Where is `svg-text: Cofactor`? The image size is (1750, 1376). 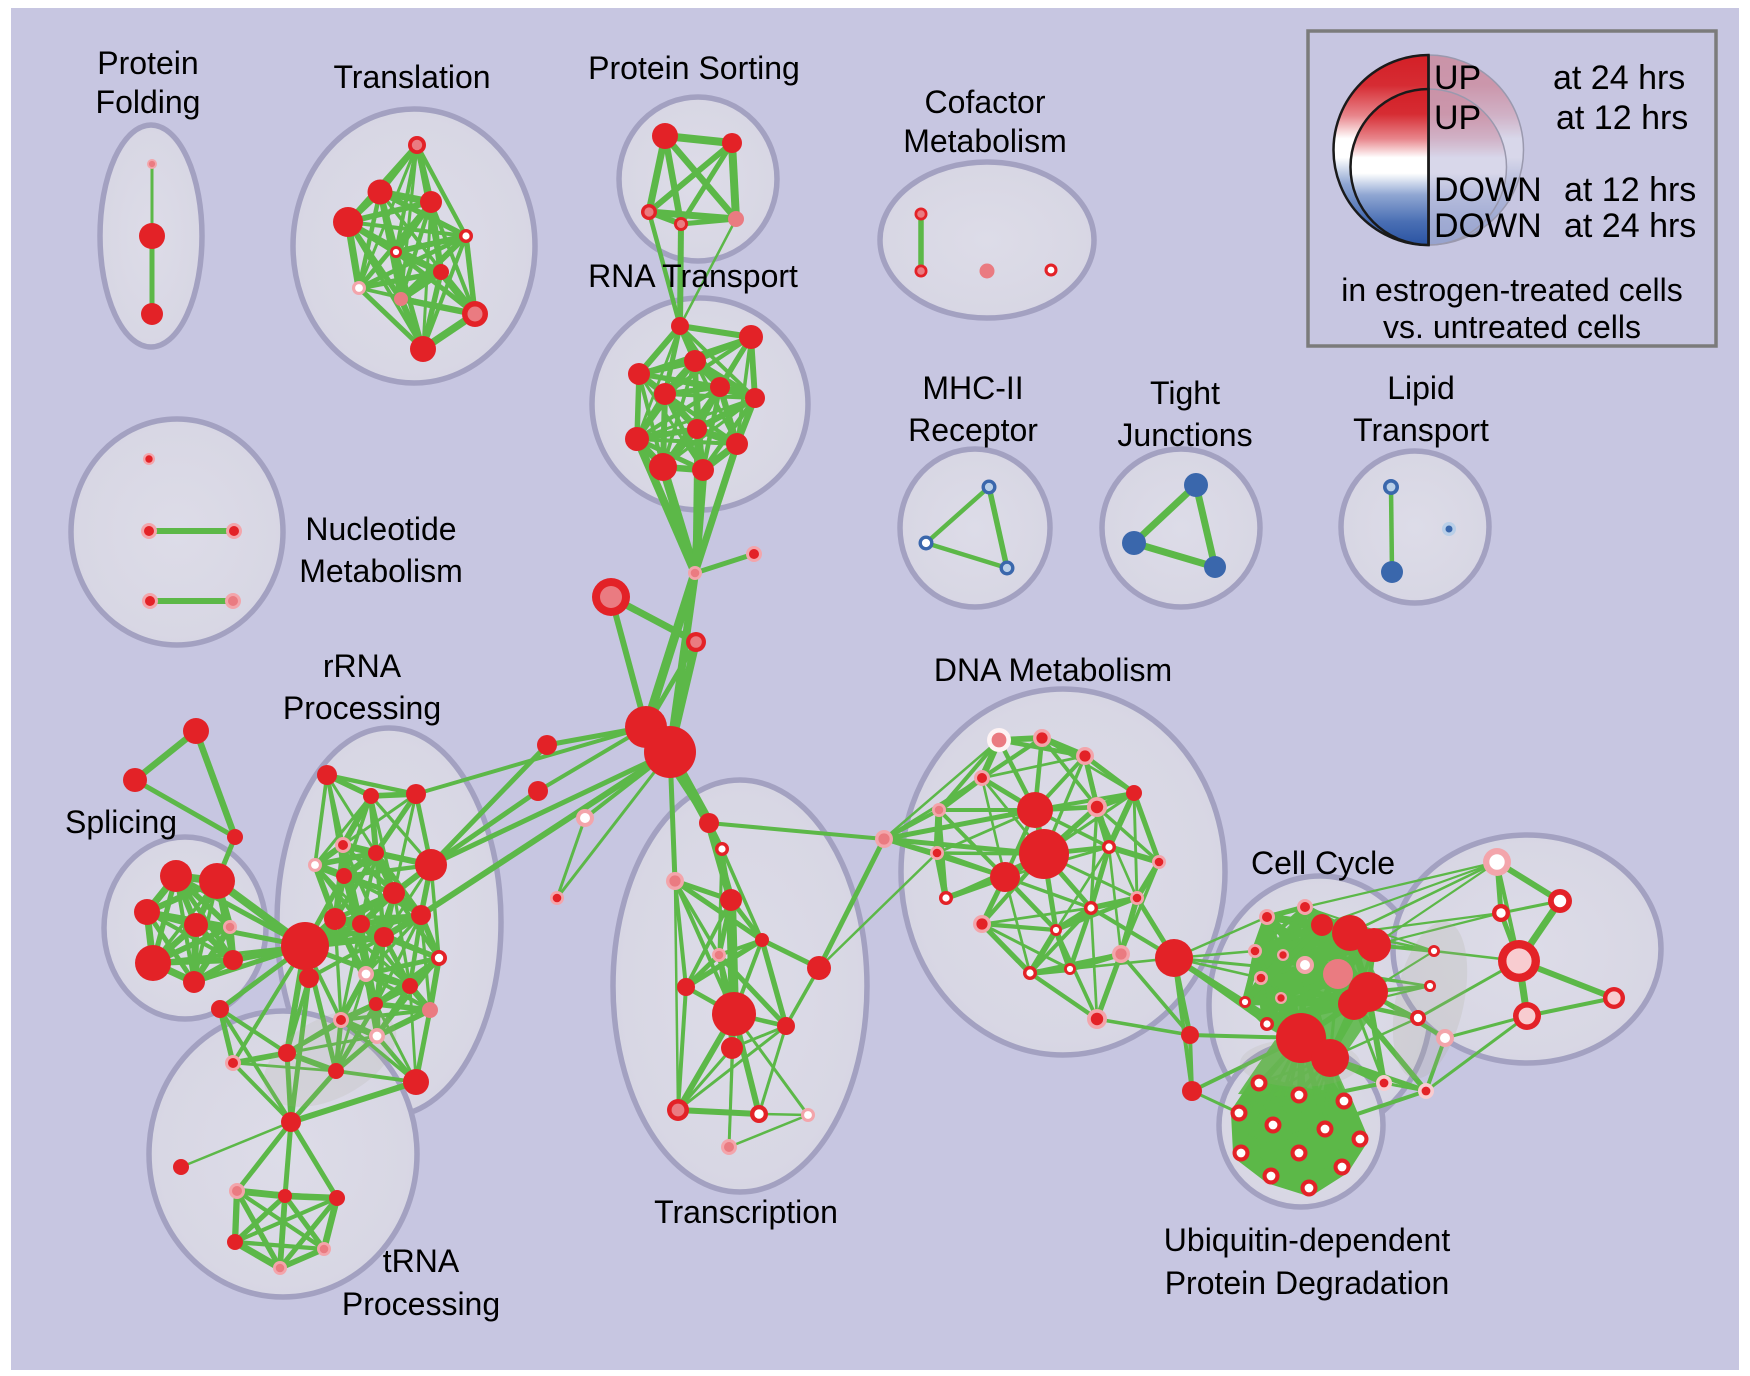 svg-text: Cofactor is located at coordinates (985, 102).